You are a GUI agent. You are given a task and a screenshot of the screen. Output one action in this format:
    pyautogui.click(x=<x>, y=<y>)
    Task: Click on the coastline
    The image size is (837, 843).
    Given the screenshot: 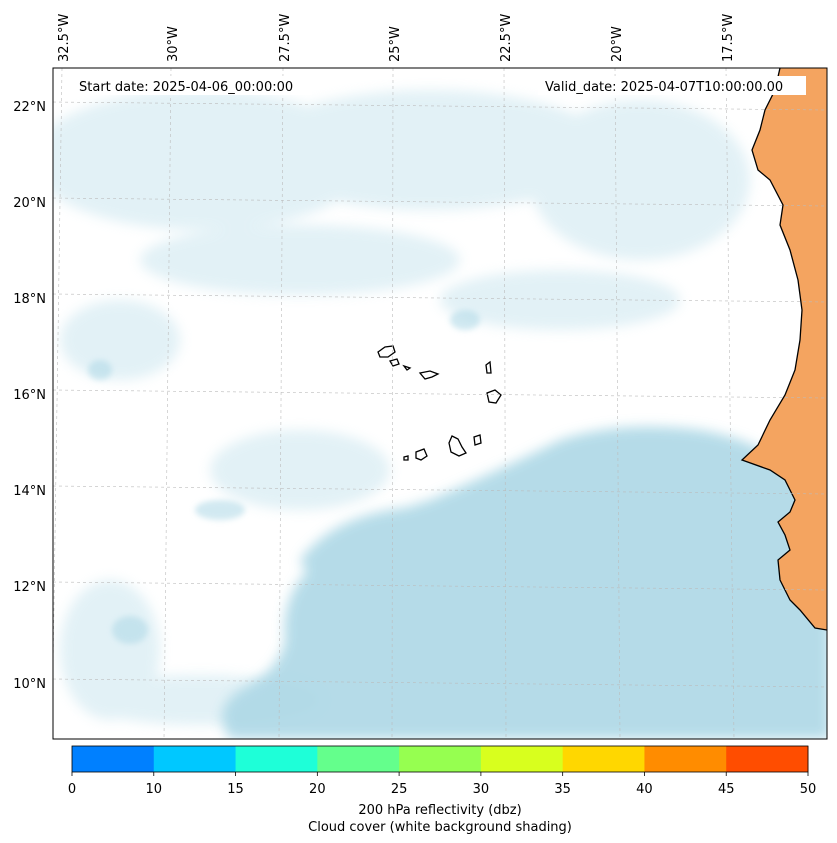 What is the action you would take?
    pyautogui.click(x=783, y=349)
    